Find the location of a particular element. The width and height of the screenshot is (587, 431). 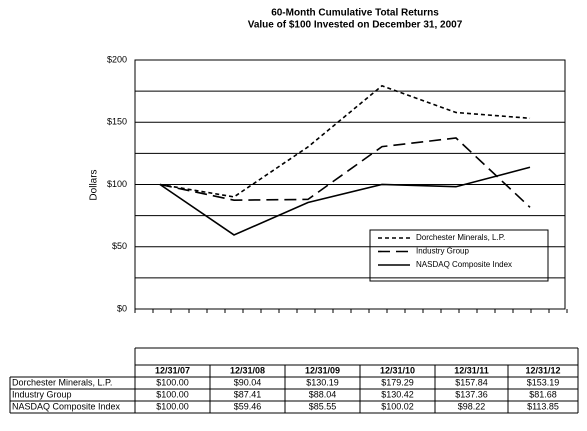

chart-title: 60-Month Cumulative Total Returns is located at coordinates (355, 13).